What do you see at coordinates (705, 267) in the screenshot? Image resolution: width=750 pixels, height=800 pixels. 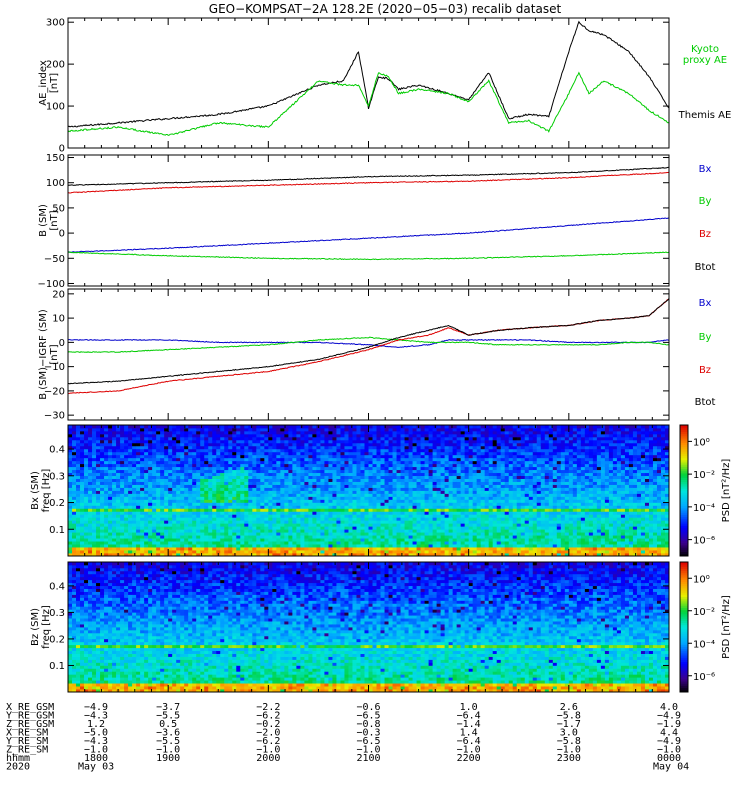 I see `legend-entry: Btot` at bounding box center [705, 267].